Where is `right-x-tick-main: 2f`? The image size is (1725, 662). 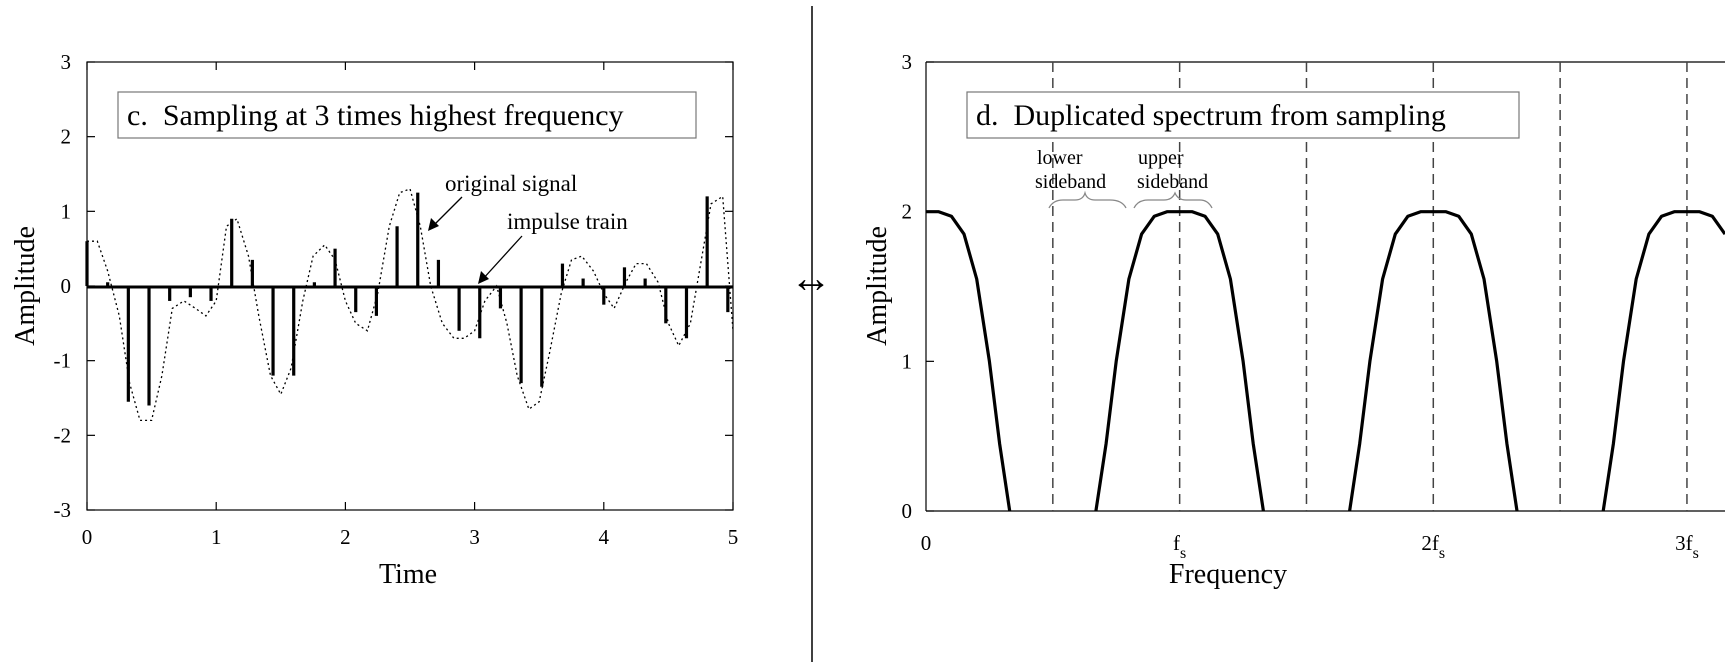 right-x-tick-main: 2f is located at coordinates (1430, 543).